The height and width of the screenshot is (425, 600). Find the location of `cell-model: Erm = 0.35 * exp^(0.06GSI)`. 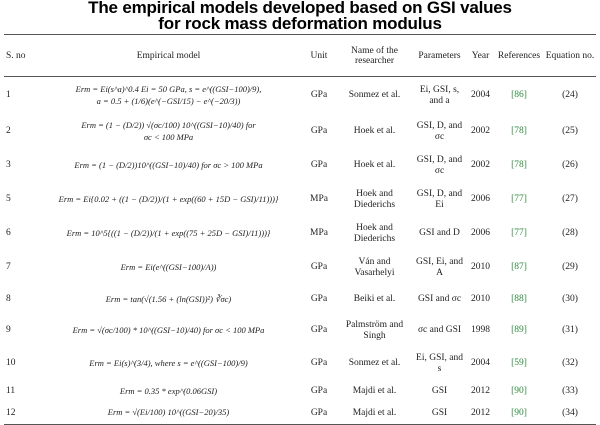

cell-model: Erm = 0.35 * exp^(0.06GSI) is located at coordinates (168, 392).